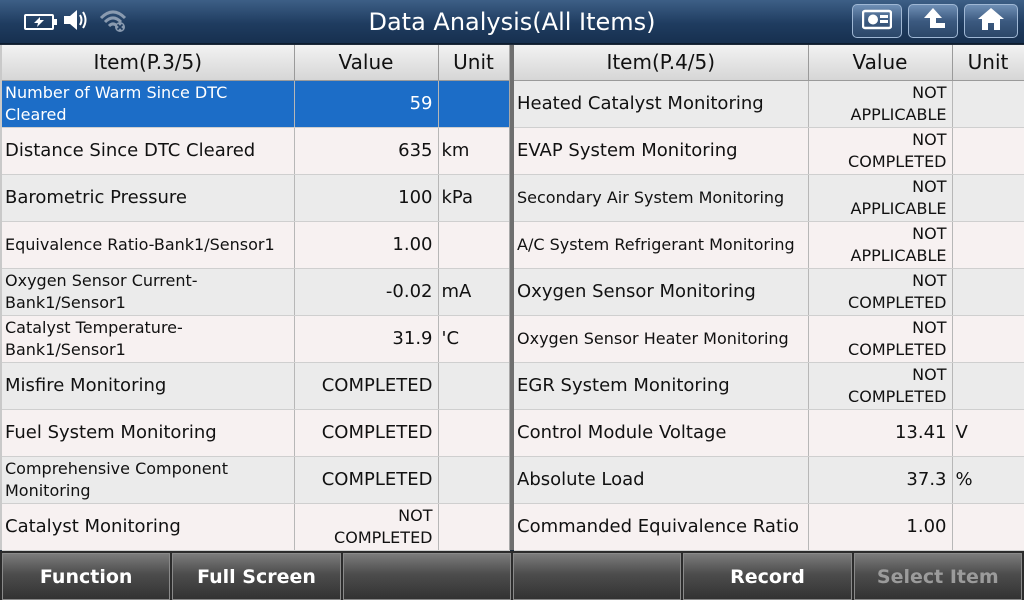 Image resolution: width=1024 pixels, height=600 pixels. I want to click on table-row: Absolute Load 37.3 %, so click(769, 480).